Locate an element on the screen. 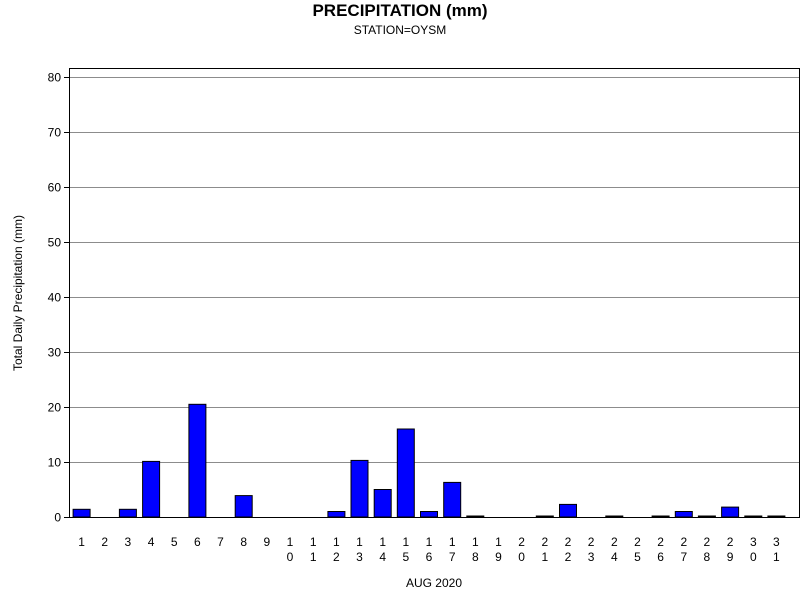 Image resolution: width=800 pixels, height=600 pixels. x-tick-label: 3 is located at coordinates (128, 542).